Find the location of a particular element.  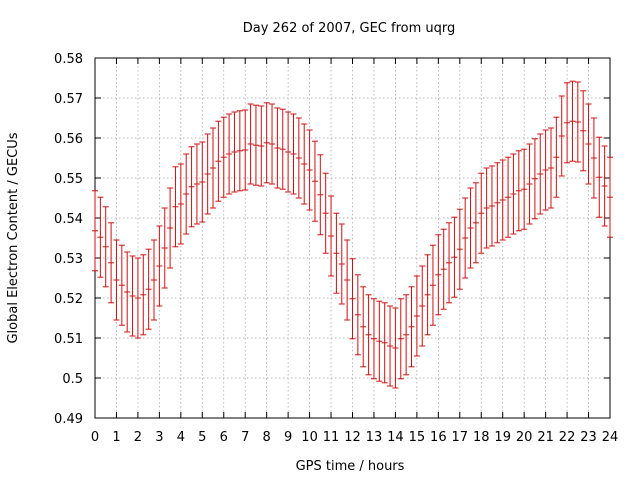

x-tick-labels: 0 1 2 3 4 5 6 7 8 9 10 11 12 13 14 15 16 17 18 19 20 21 22 23 24 is located at coordinates (354, 437).